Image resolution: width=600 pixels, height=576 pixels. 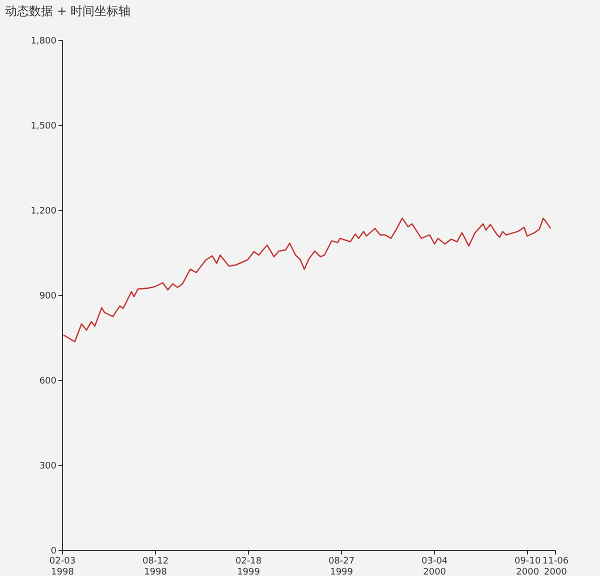 I want to click on y-tick-label: 600, so click(x=48, y=381).